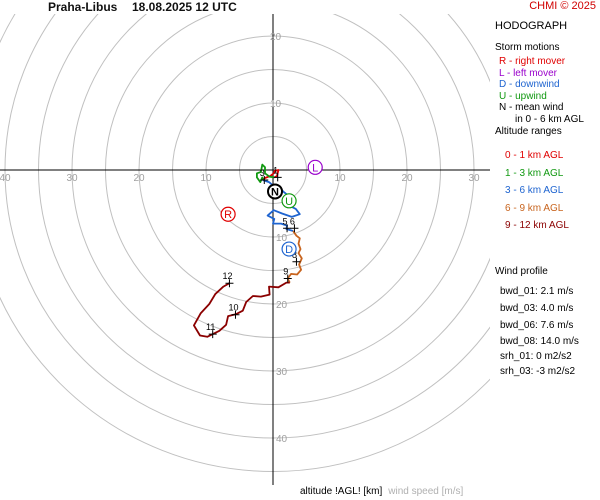  What do you see at coordinates (527, 47) in the screenshot?
I see `storm-motions-heading: Storm motions` at bounding box center [527, 47].